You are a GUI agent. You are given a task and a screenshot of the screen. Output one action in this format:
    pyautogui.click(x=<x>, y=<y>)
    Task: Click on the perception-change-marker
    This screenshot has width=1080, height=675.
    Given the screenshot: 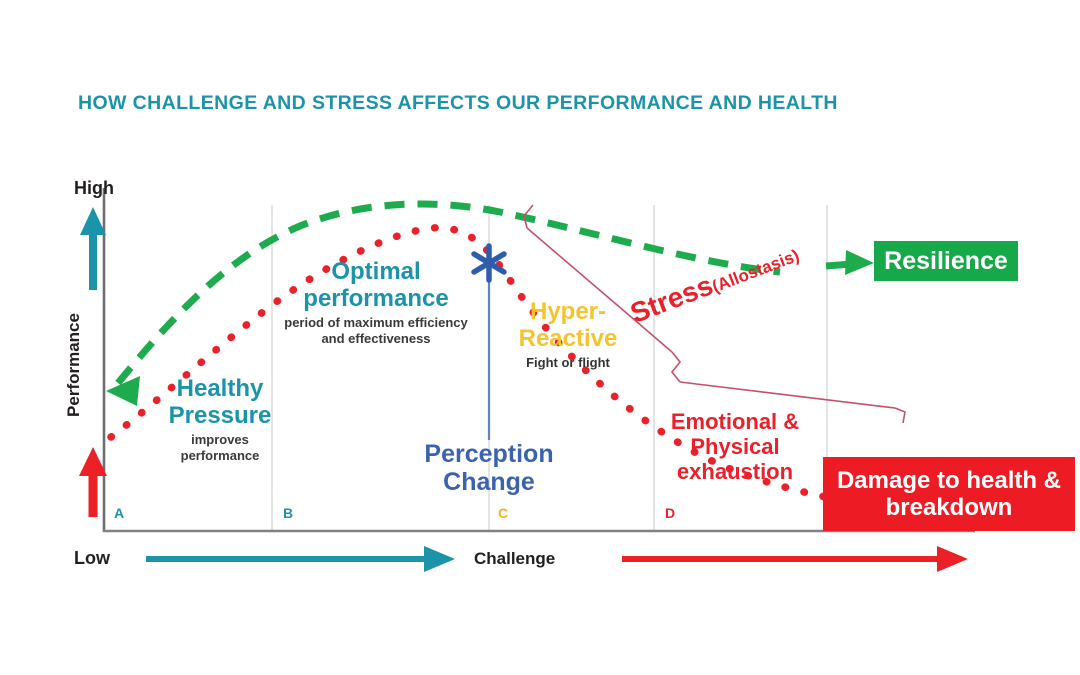 What is the action you would take?
    pyautogui.click(x=489, y=341)
    